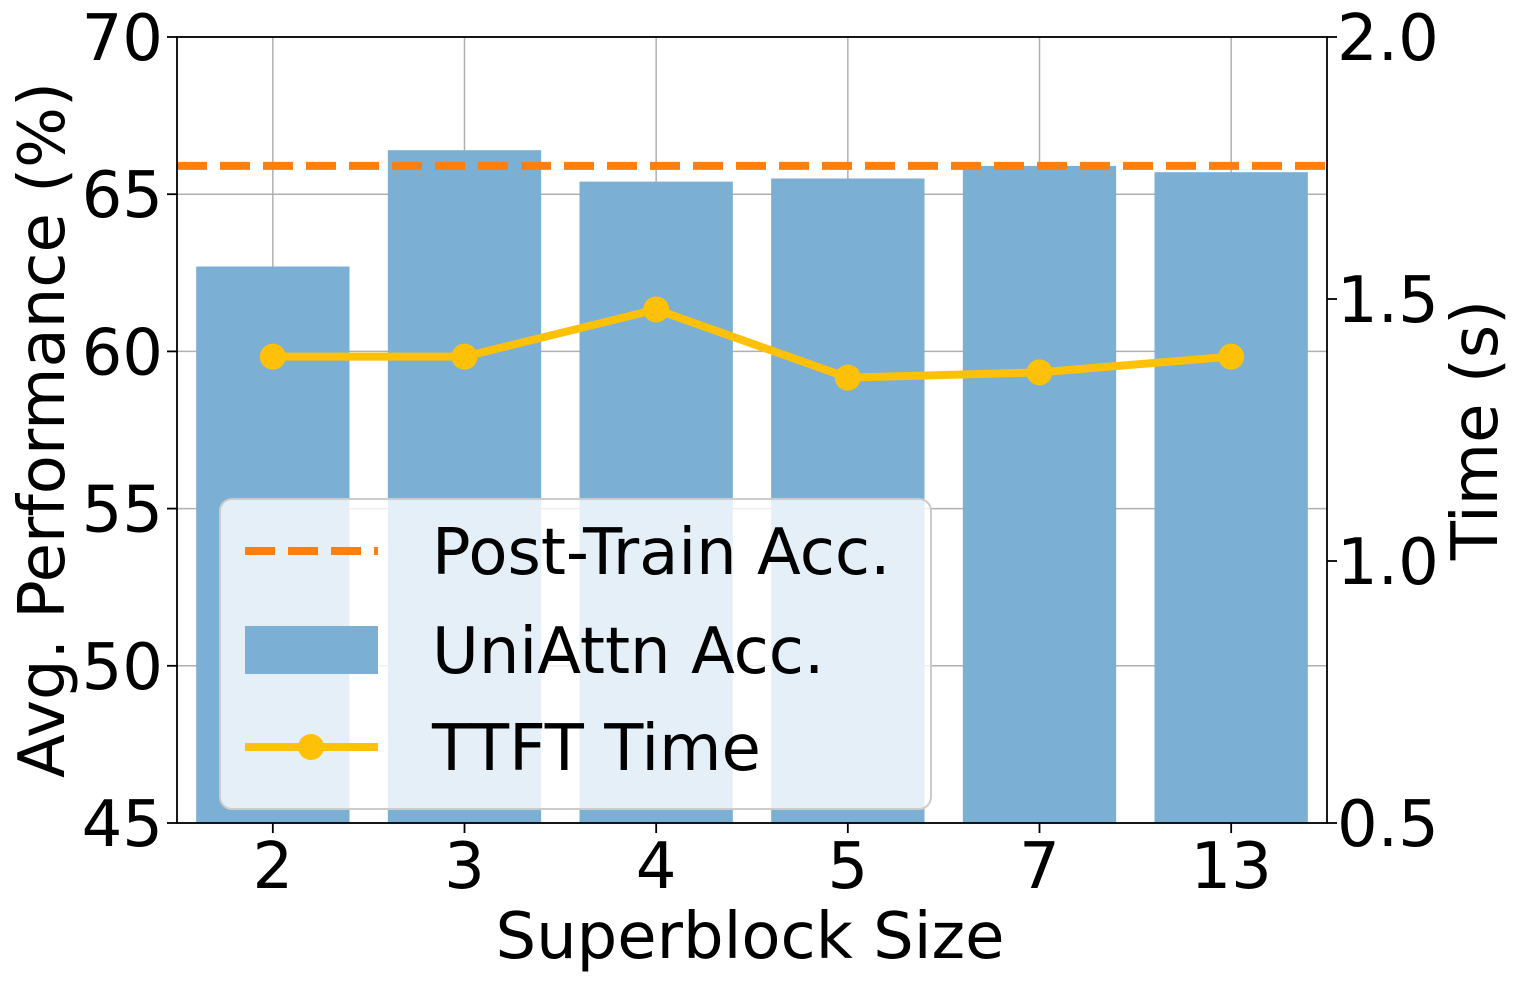 This screenshot has width=1522, height=982. I want to click on y-tick-label: 50, so click(122, 668).